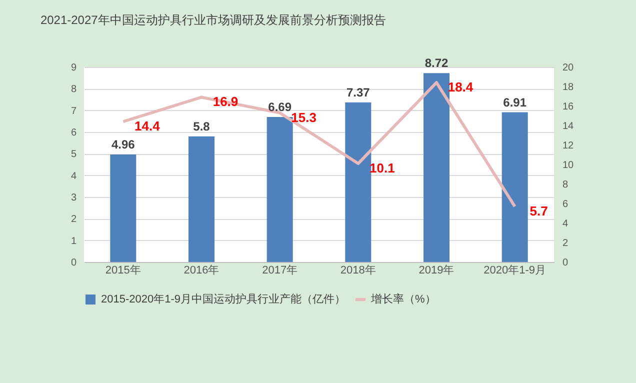 The height and width of the screenshot is (383, 636). I want to click on y2-tick-label: 6, so click(565, 204).